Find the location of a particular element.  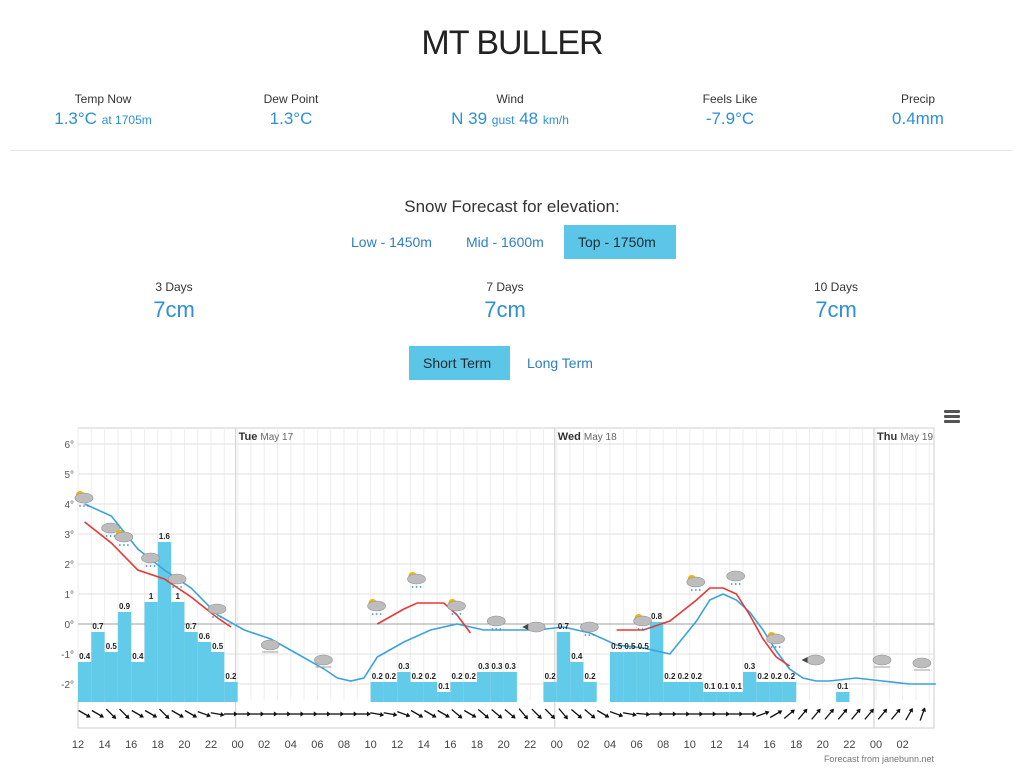

x-tick-label: 16 is located at coordinates (450, 745).